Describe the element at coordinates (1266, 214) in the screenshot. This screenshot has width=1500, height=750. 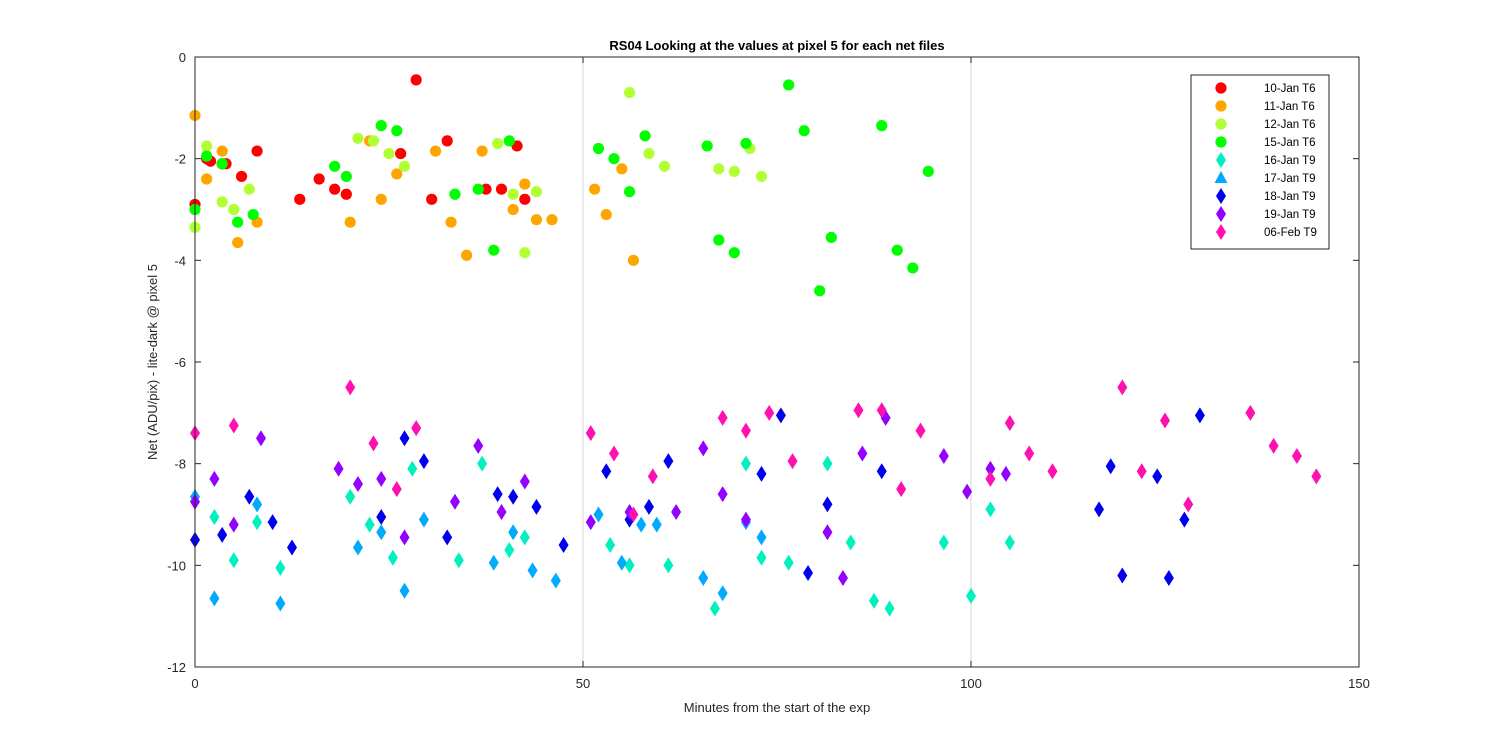
I see `legend-entry: 19-Jan T9` at that location.